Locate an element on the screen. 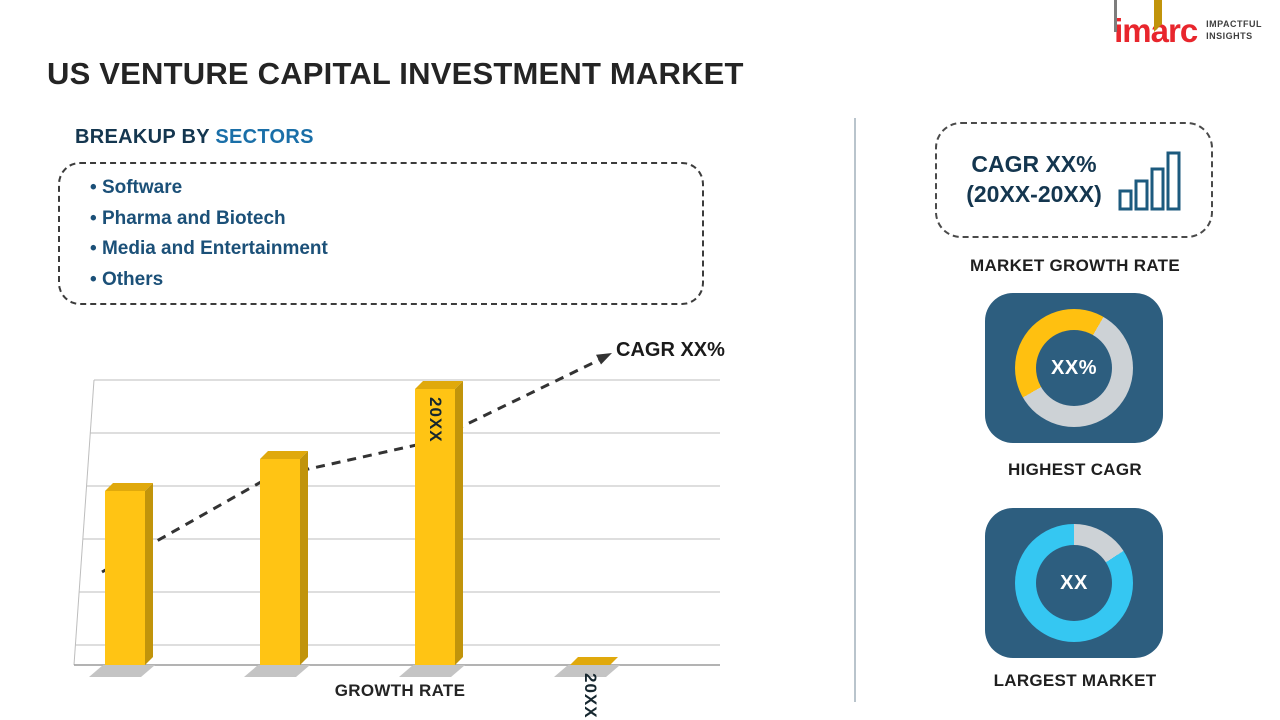 This screenshot has height=720, width=1280. sector-item-others: Others is located at coordinates (391, 280).